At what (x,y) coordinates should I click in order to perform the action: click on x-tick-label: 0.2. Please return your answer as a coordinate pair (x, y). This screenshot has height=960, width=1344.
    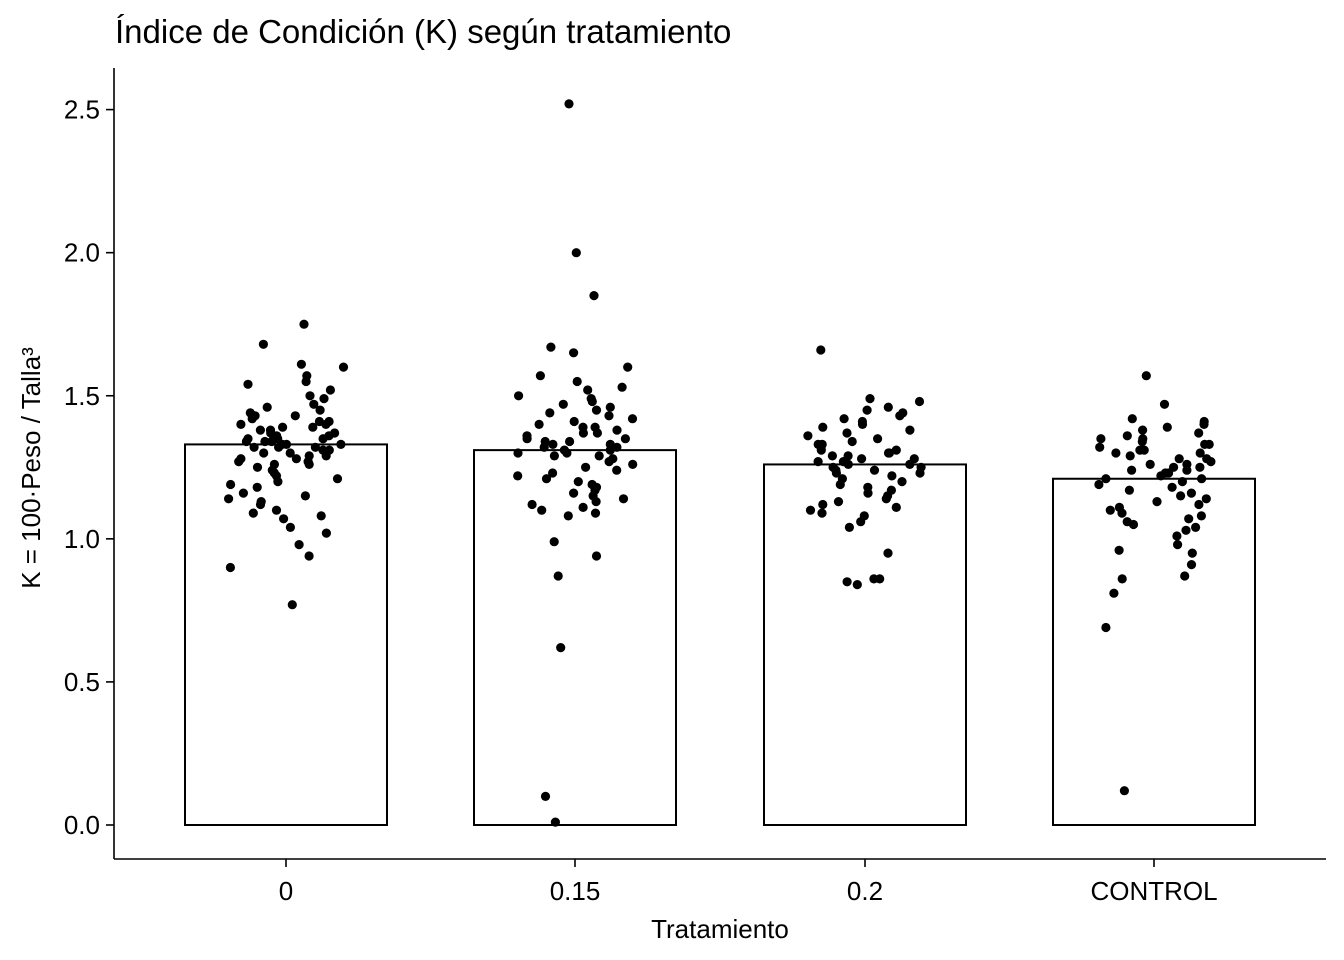
    Looking at the image, I should click on (865, 891).